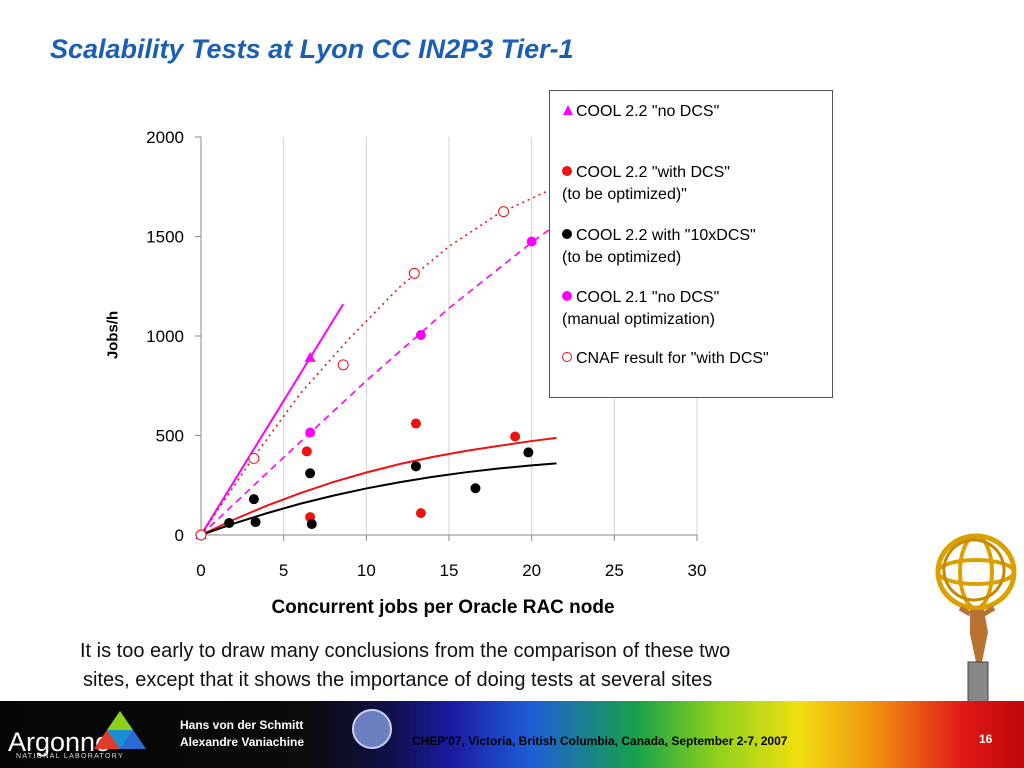 This screenshot has width=1024, height=768. What do you see at coordinates (242, 742) in the screenshot?
I see `author-2: Alexandre Vaniachine` at bounding box center [242, 742].